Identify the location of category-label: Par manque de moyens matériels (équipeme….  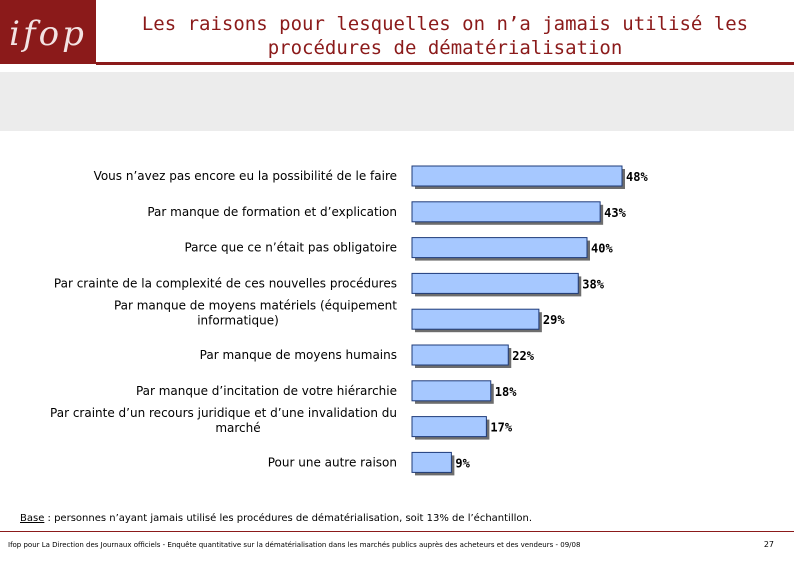
(255, 306).